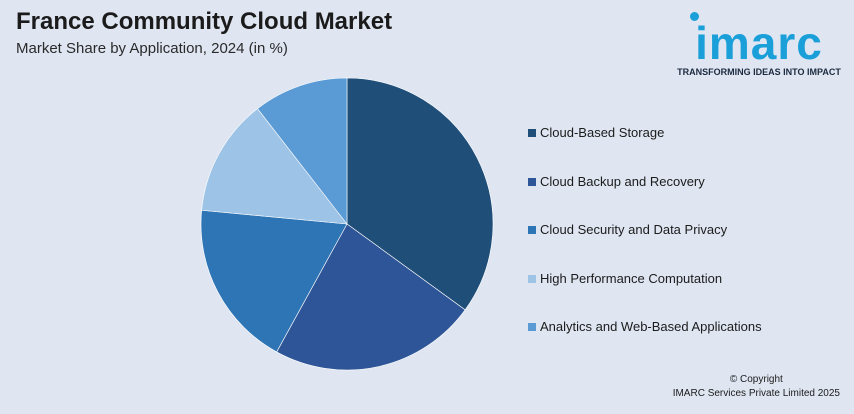 Image resolution: width=854 pixels, height=414 pixels. Describe the element at coordinates (622, 181) in the screenshot. I see `legend-label: Cloud Backup and Recovery` at that location.